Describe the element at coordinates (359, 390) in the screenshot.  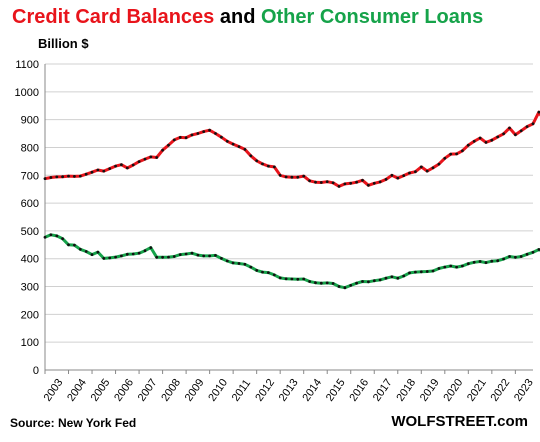
I see `x-tick-label: 2016` at that location.